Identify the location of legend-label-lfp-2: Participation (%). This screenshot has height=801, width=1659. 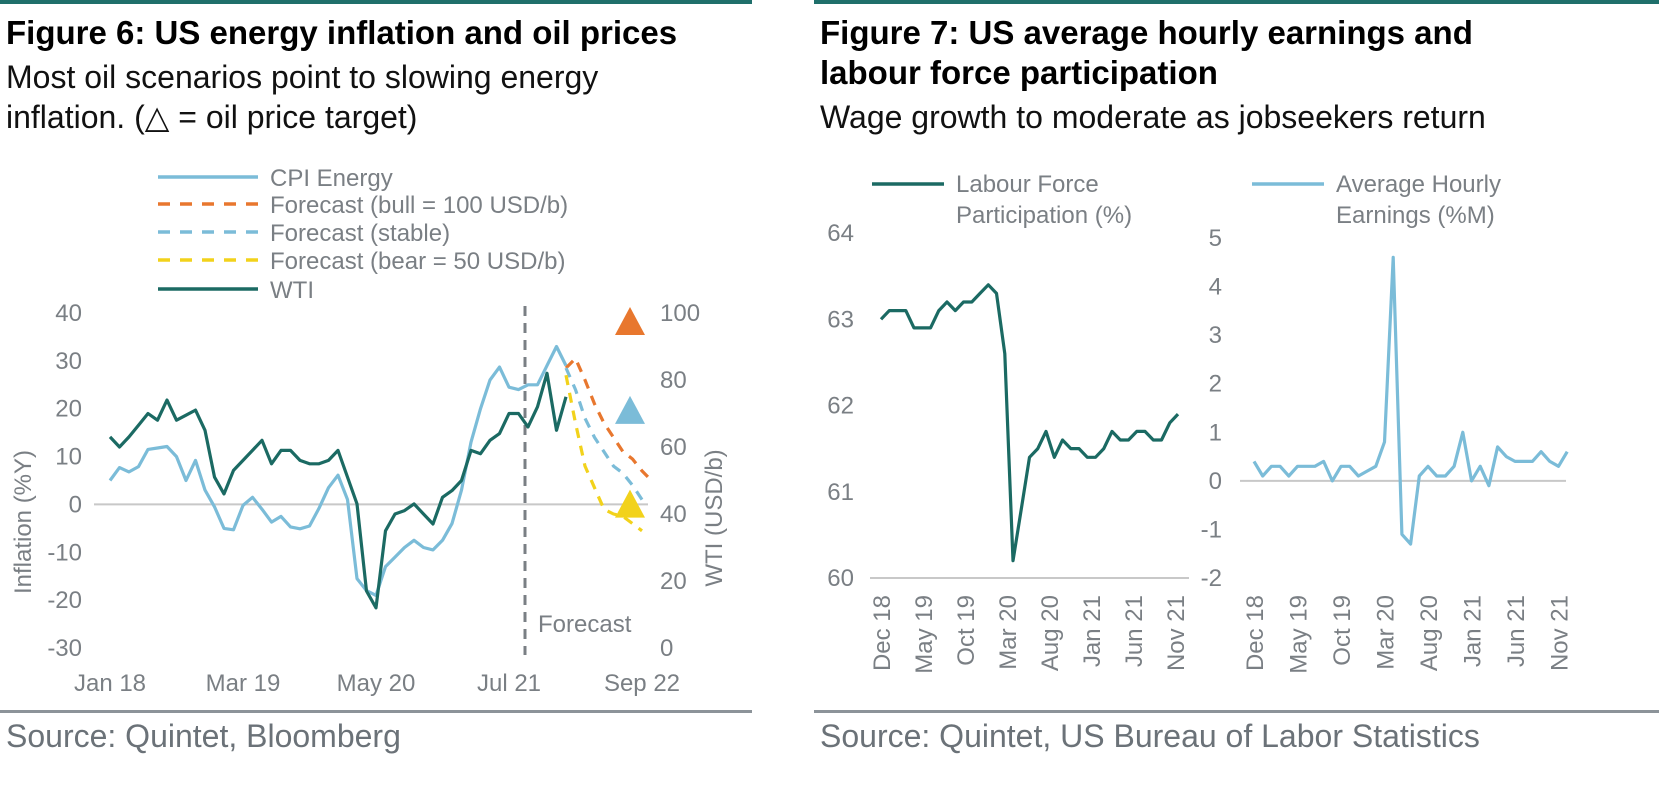
(1044, 215).